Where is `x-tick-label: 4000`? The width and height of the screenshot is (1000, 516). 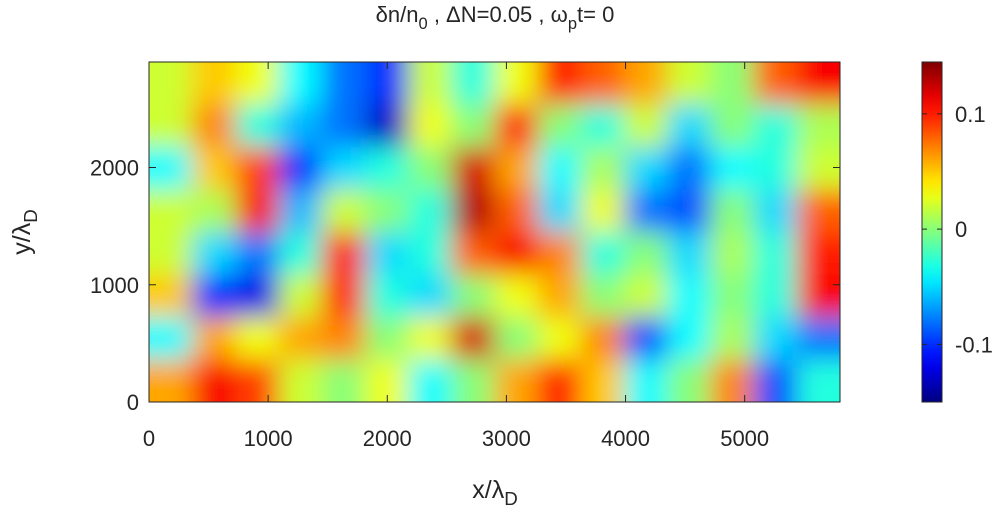 x-tick-label: 4000 is located at coordinates (625, 438).